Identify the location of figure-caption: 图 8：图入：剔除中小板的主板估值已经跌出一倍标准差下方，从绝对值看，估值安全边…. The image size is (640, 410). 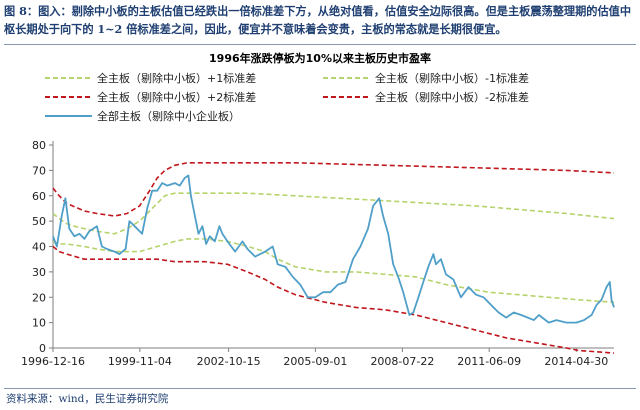
(319, 20).